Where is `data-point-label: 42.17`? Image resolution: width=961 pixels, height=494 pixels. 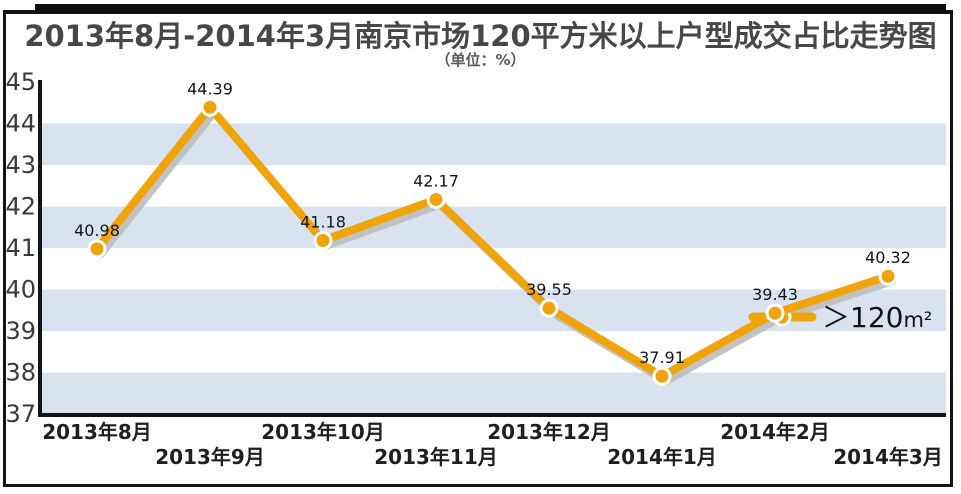
data-point-label: 42.17 is located at coordinates (436, 180).